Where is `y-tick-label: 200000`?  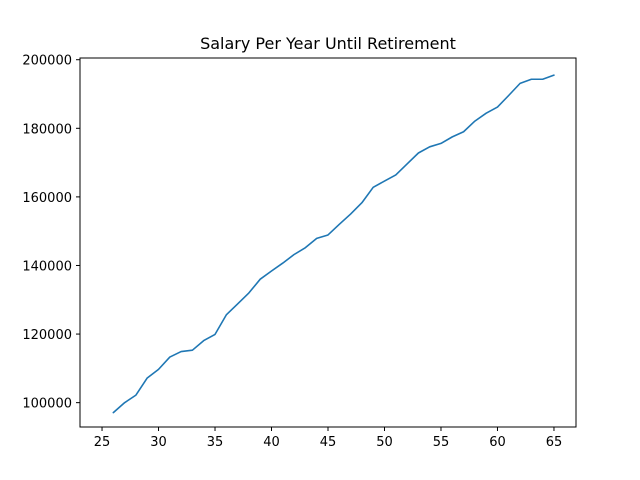 y-tick-label: 200000 is located at coordinates (47, 61).